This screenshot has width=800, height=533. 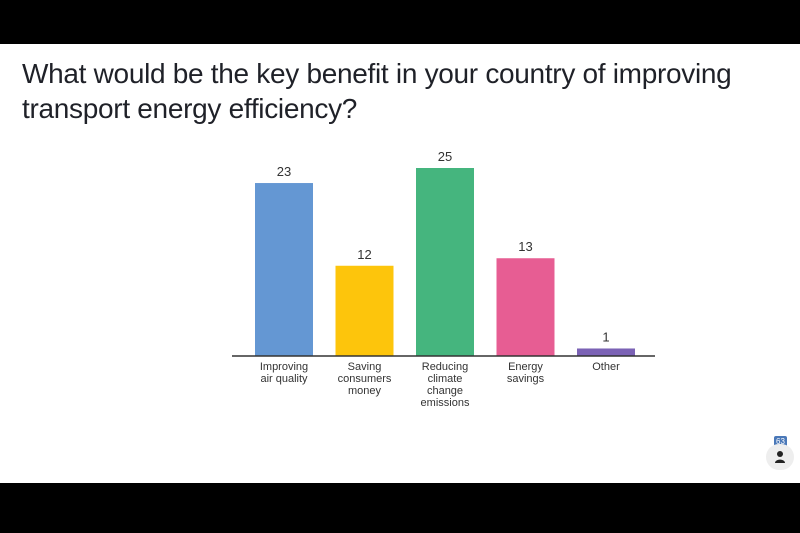 I want to click on category-label-2: Reducing climate change emissions, so click(x=445, y=385).